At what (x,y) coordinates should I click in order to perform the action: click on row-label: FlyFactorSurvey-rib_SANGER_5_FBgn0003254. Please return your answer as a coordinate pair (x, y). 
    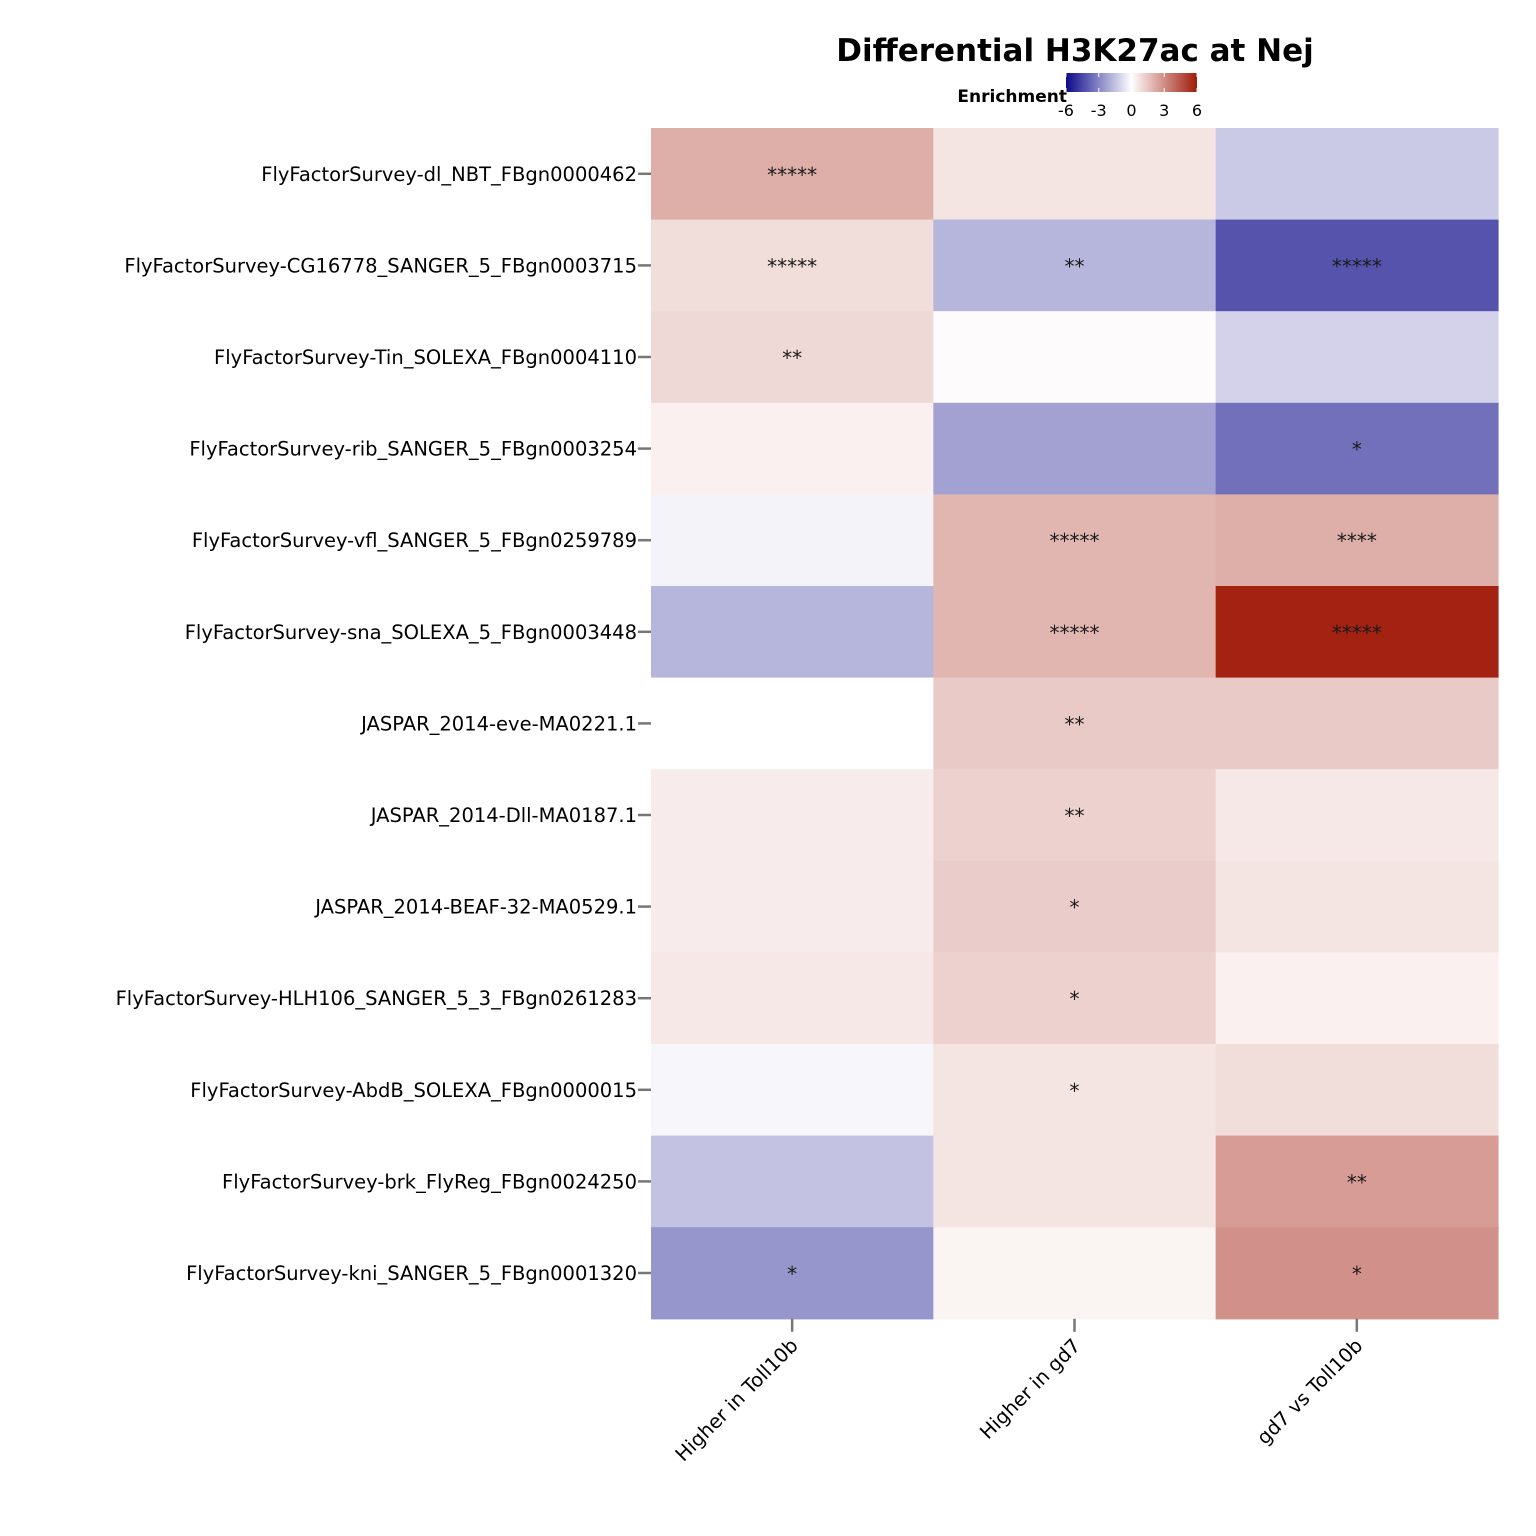
    Looking at the image, I should click on (413, 449).